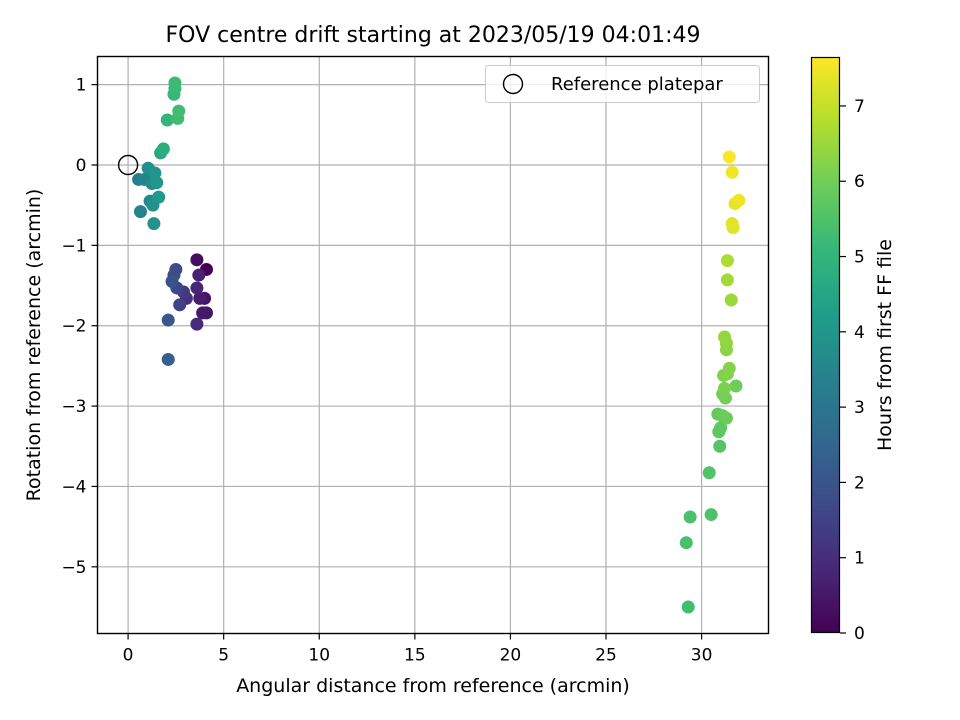  I want to click on x-tick-label: 5, so click(223, 656).